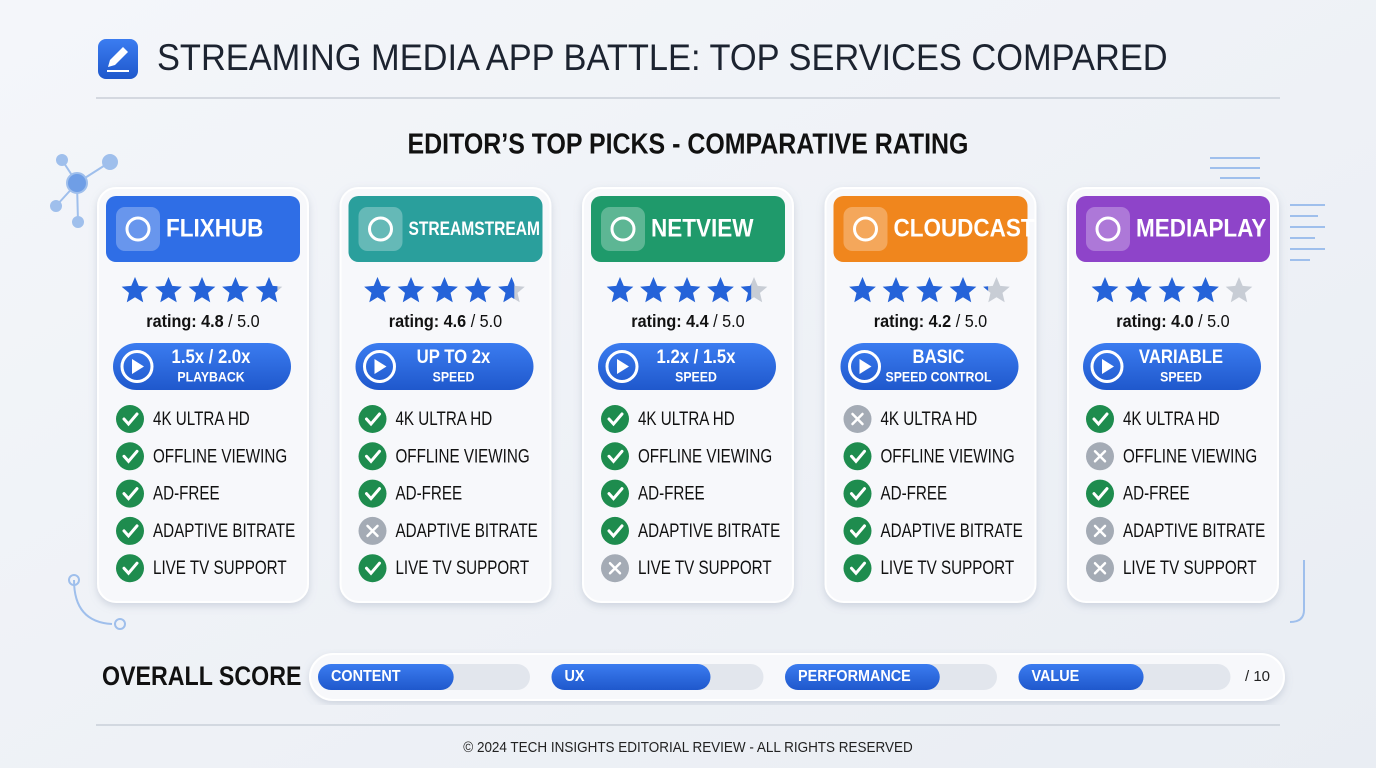 This screenshot has width=1376, height=768. What do you see at coordinates (455, 321) in the screenshot?
I see `rating-value: 4.6` at bounding box center [455, 321].